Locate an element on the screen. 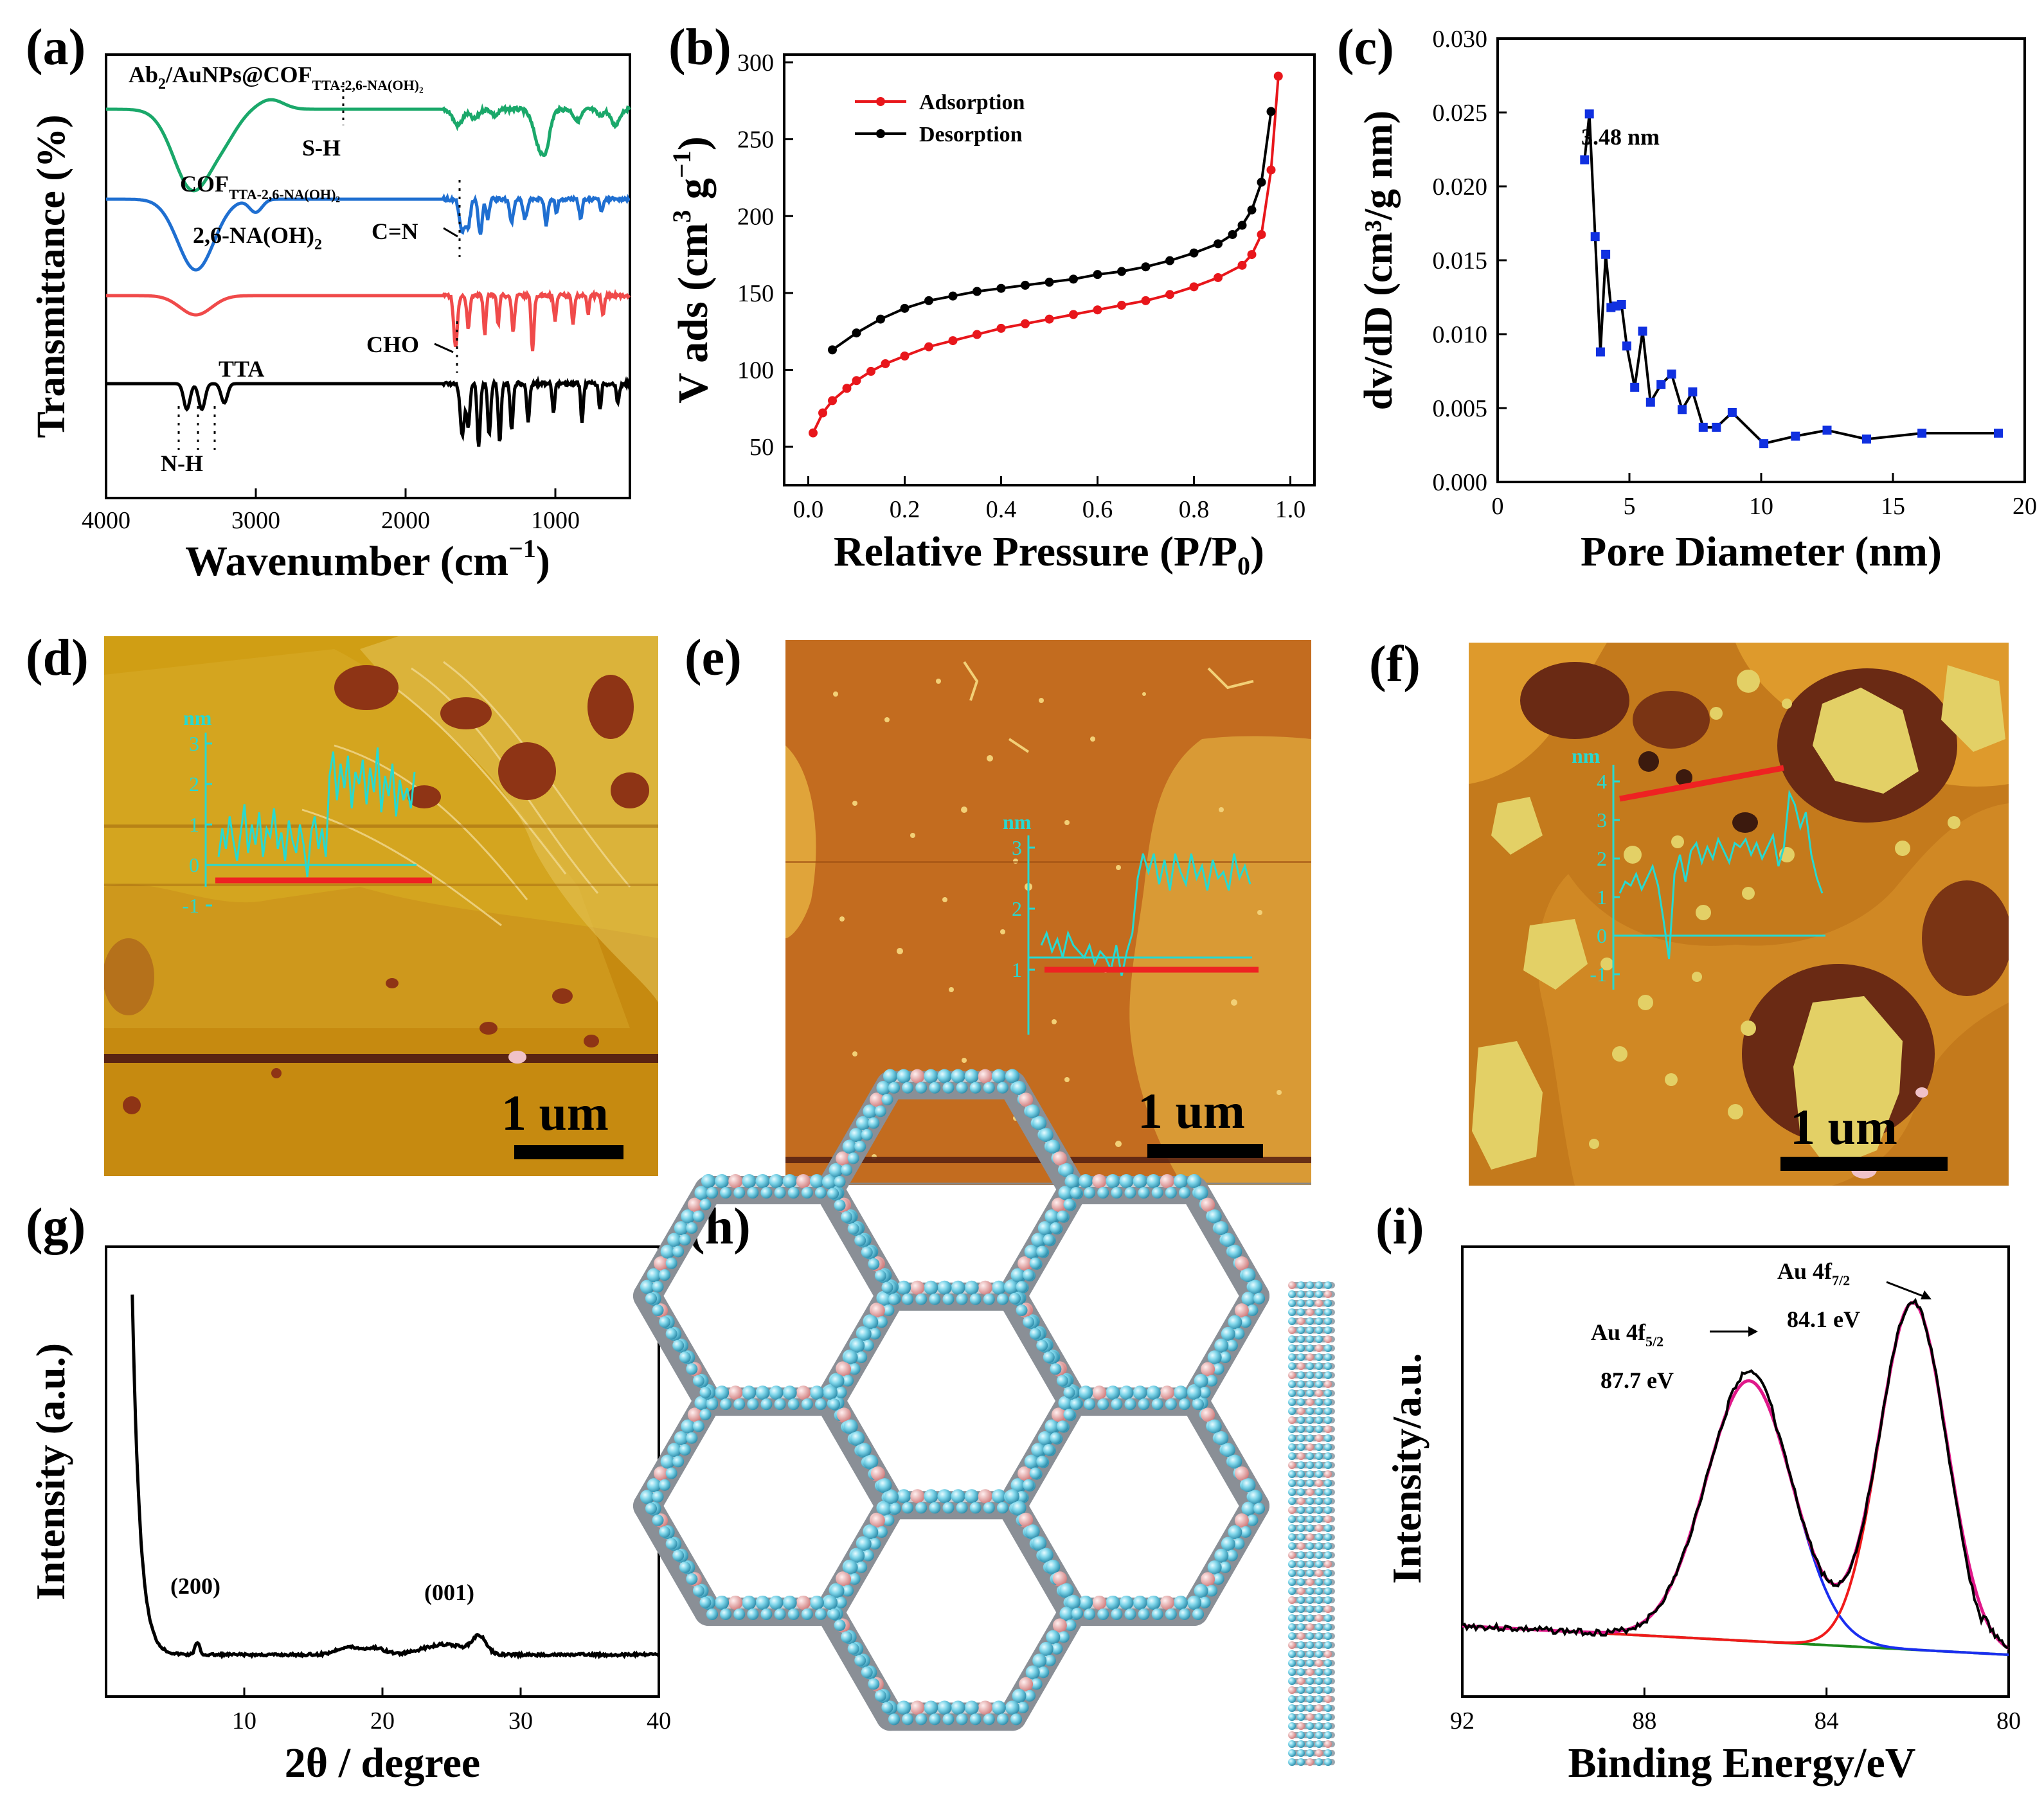  afm-e-scale-bar is located at coordinates (1205, 1151).